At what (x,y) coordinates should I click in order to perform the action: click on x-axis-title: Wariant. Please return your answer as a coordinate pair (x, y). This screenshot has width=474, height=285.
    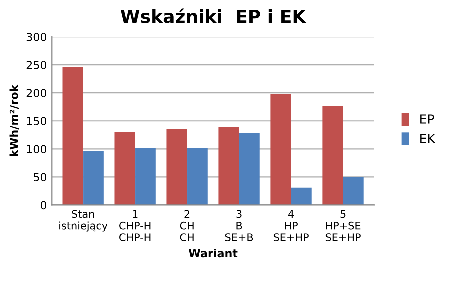
    Looking at the image, I should click on (213, 253).